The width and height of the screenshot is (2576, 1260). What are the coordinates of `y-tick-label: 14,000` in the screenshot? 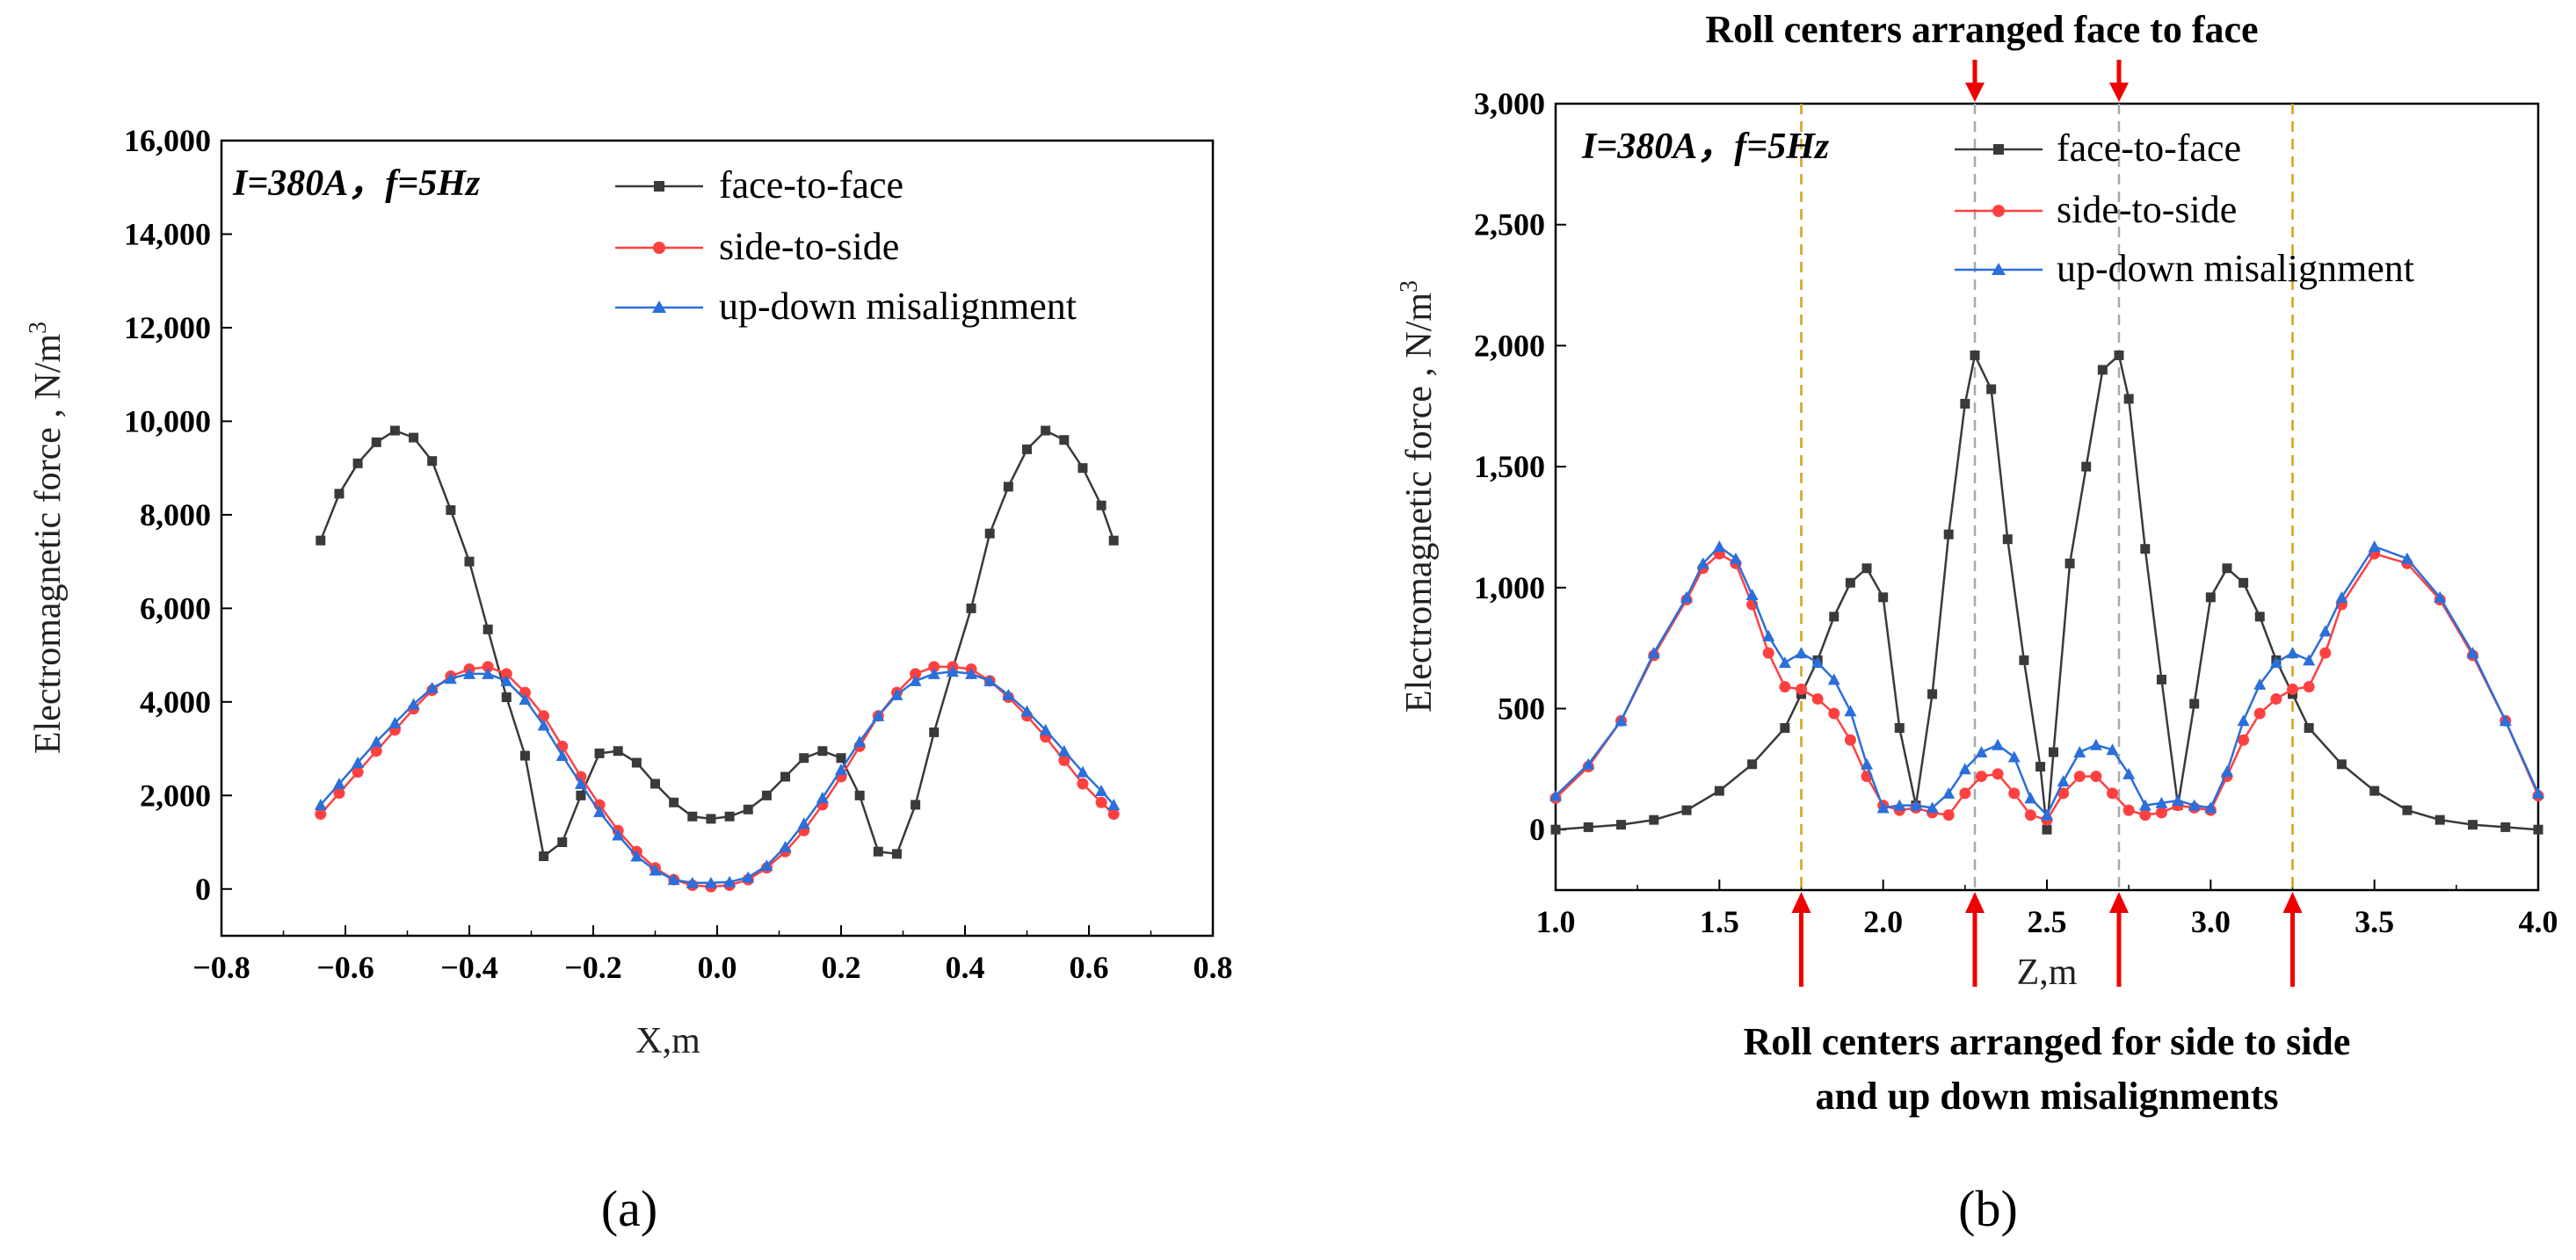 It's located at (167, 233).